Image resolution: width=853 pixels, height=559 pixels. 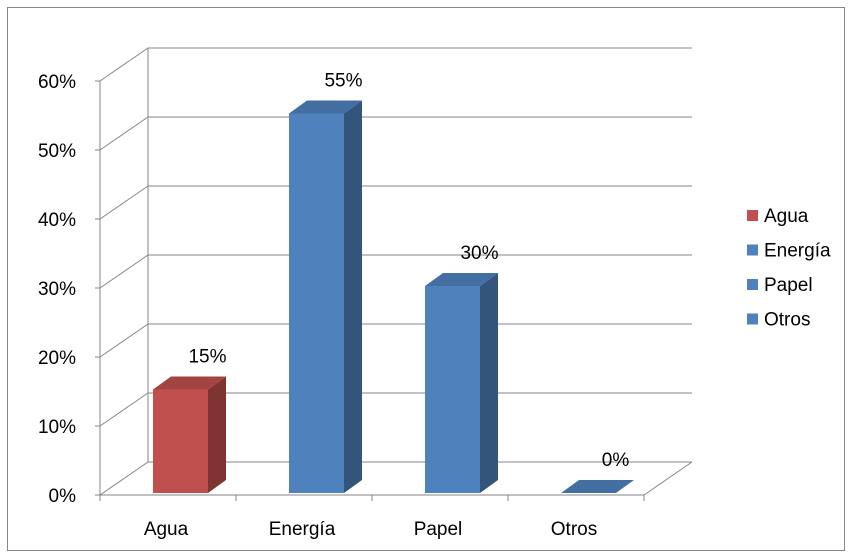 What do you see at coordinates (57, 151) in the screenshot?
I see `y-tick-label: 50%` at bounding box center [57, 151].